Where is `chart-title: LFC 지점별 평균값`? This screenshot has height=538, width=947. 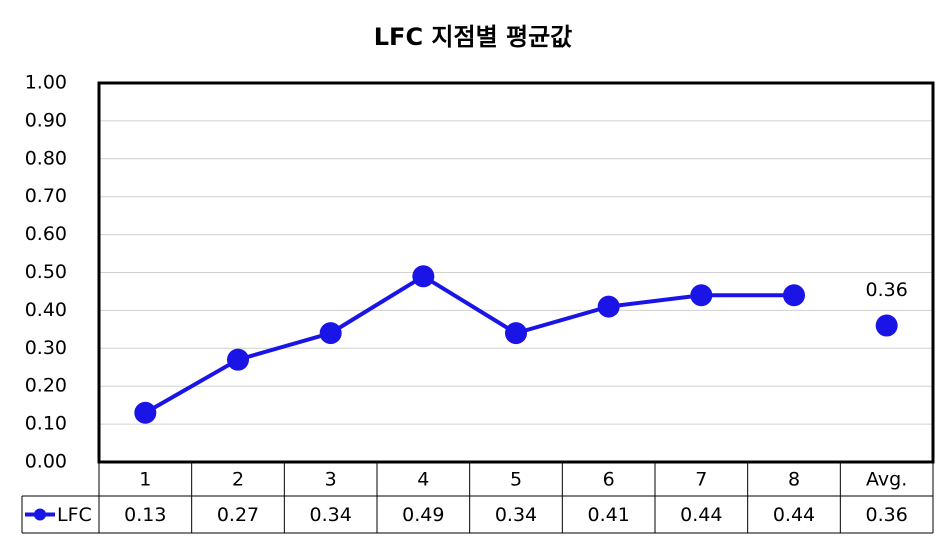 chart-title: LFC 지점별 평균값 is located at coordinates (473, 37).